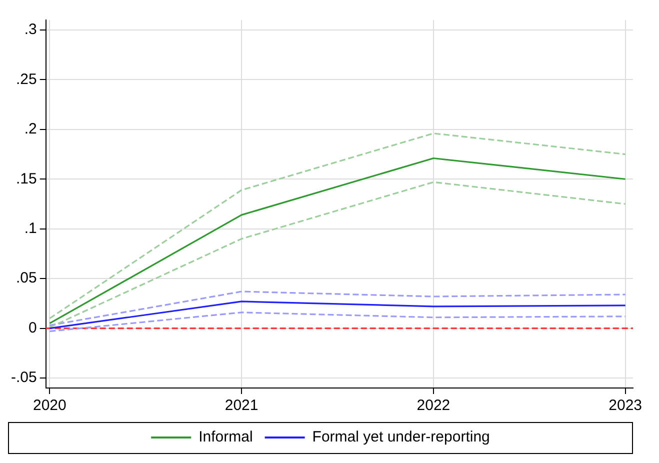 This screenshot has height=463, width=659. What do you see at coordinates (433, 405) in the screenshot?
I see `x-tick-label: 2022` at bounding box center [433, 405].